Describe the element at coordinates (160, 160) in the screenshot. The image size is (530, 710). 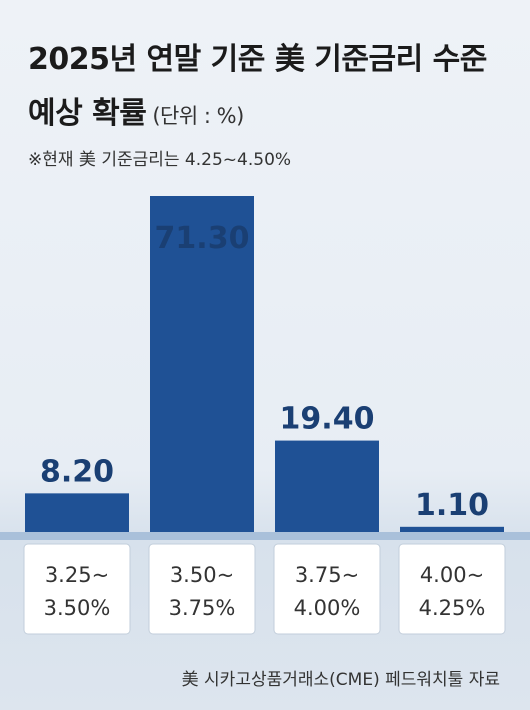
I see `current-rate-note: ※현재 美 기준금리는 4.25~4.50%` at that location.